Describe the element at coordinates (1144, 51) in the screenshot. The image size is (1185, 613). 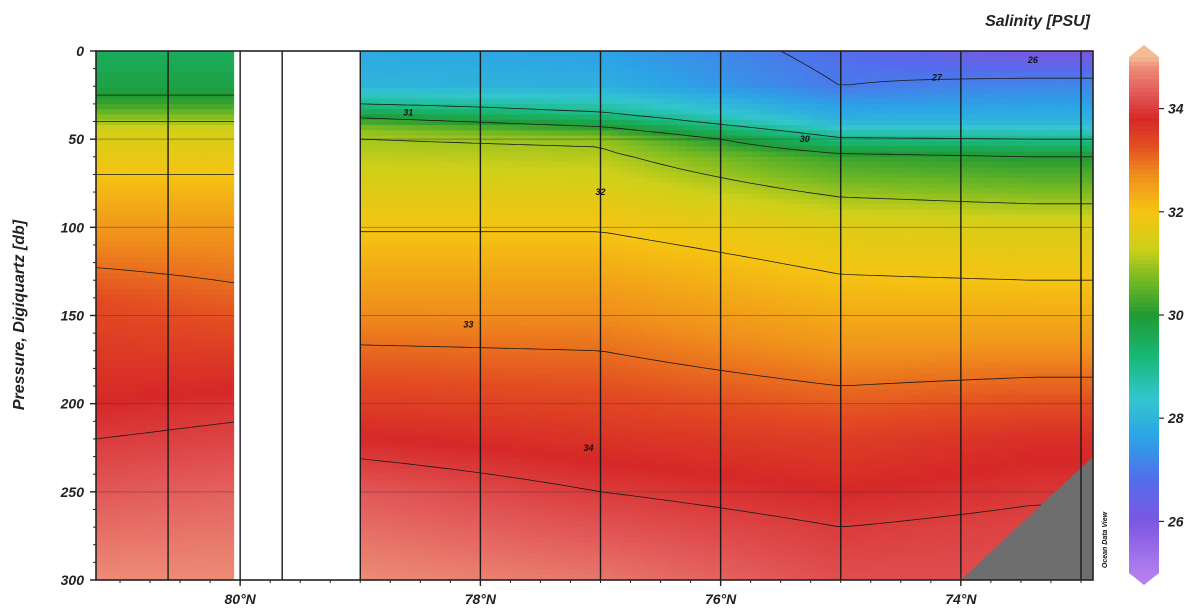
I see `colorbar-top-arrow` at that location.